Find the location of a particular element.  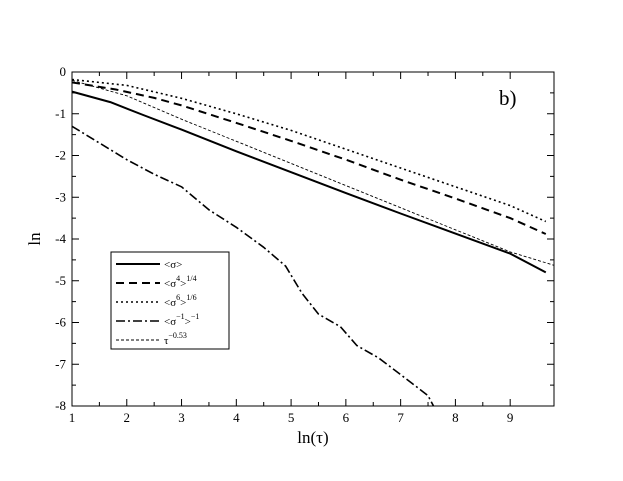

y-tick-label: -8 is located at coordinates (60, 405).